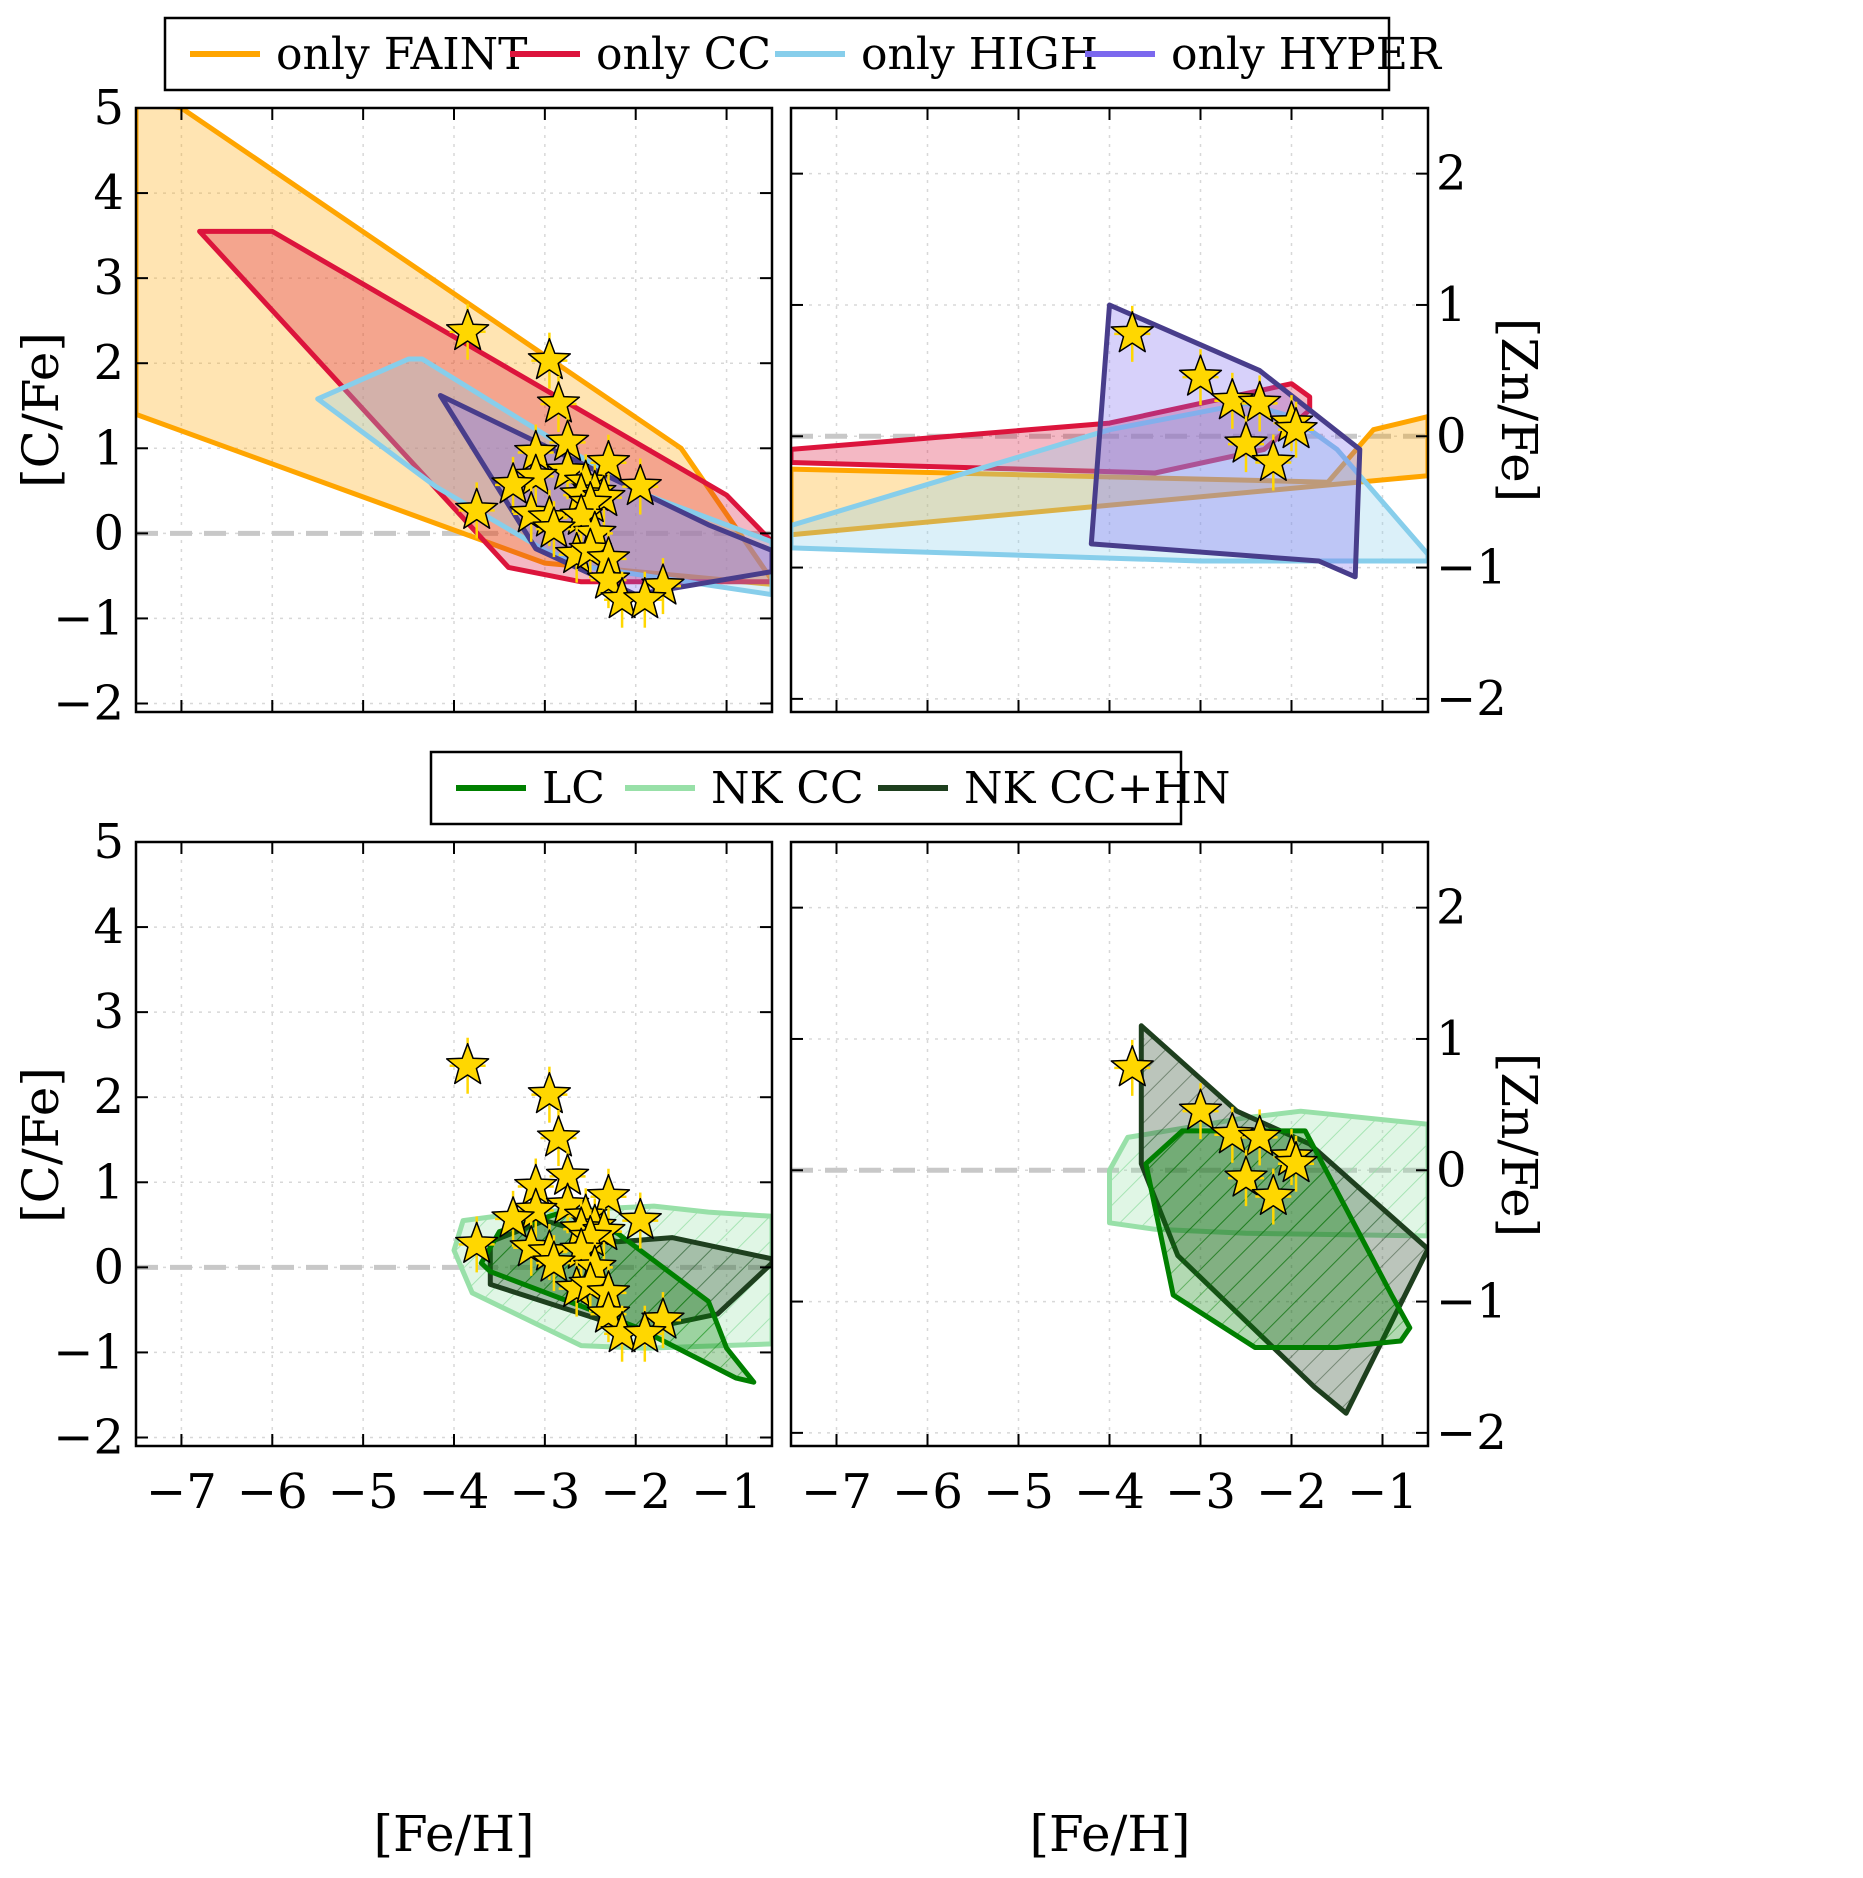 Image resolution: width=1863 pixels, height=1878 pixels. I want to click on legend-label-nkcc: NK CC, so click(787, 788).